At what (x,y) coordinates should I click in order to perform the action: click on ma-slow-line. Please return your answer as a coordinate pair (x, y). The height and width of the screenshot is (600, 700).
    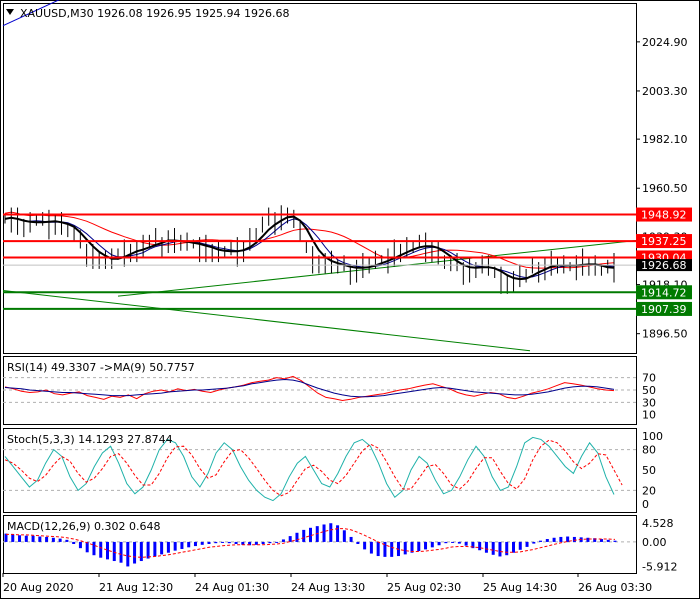
    Looking at the image, I should click on (309, 240).